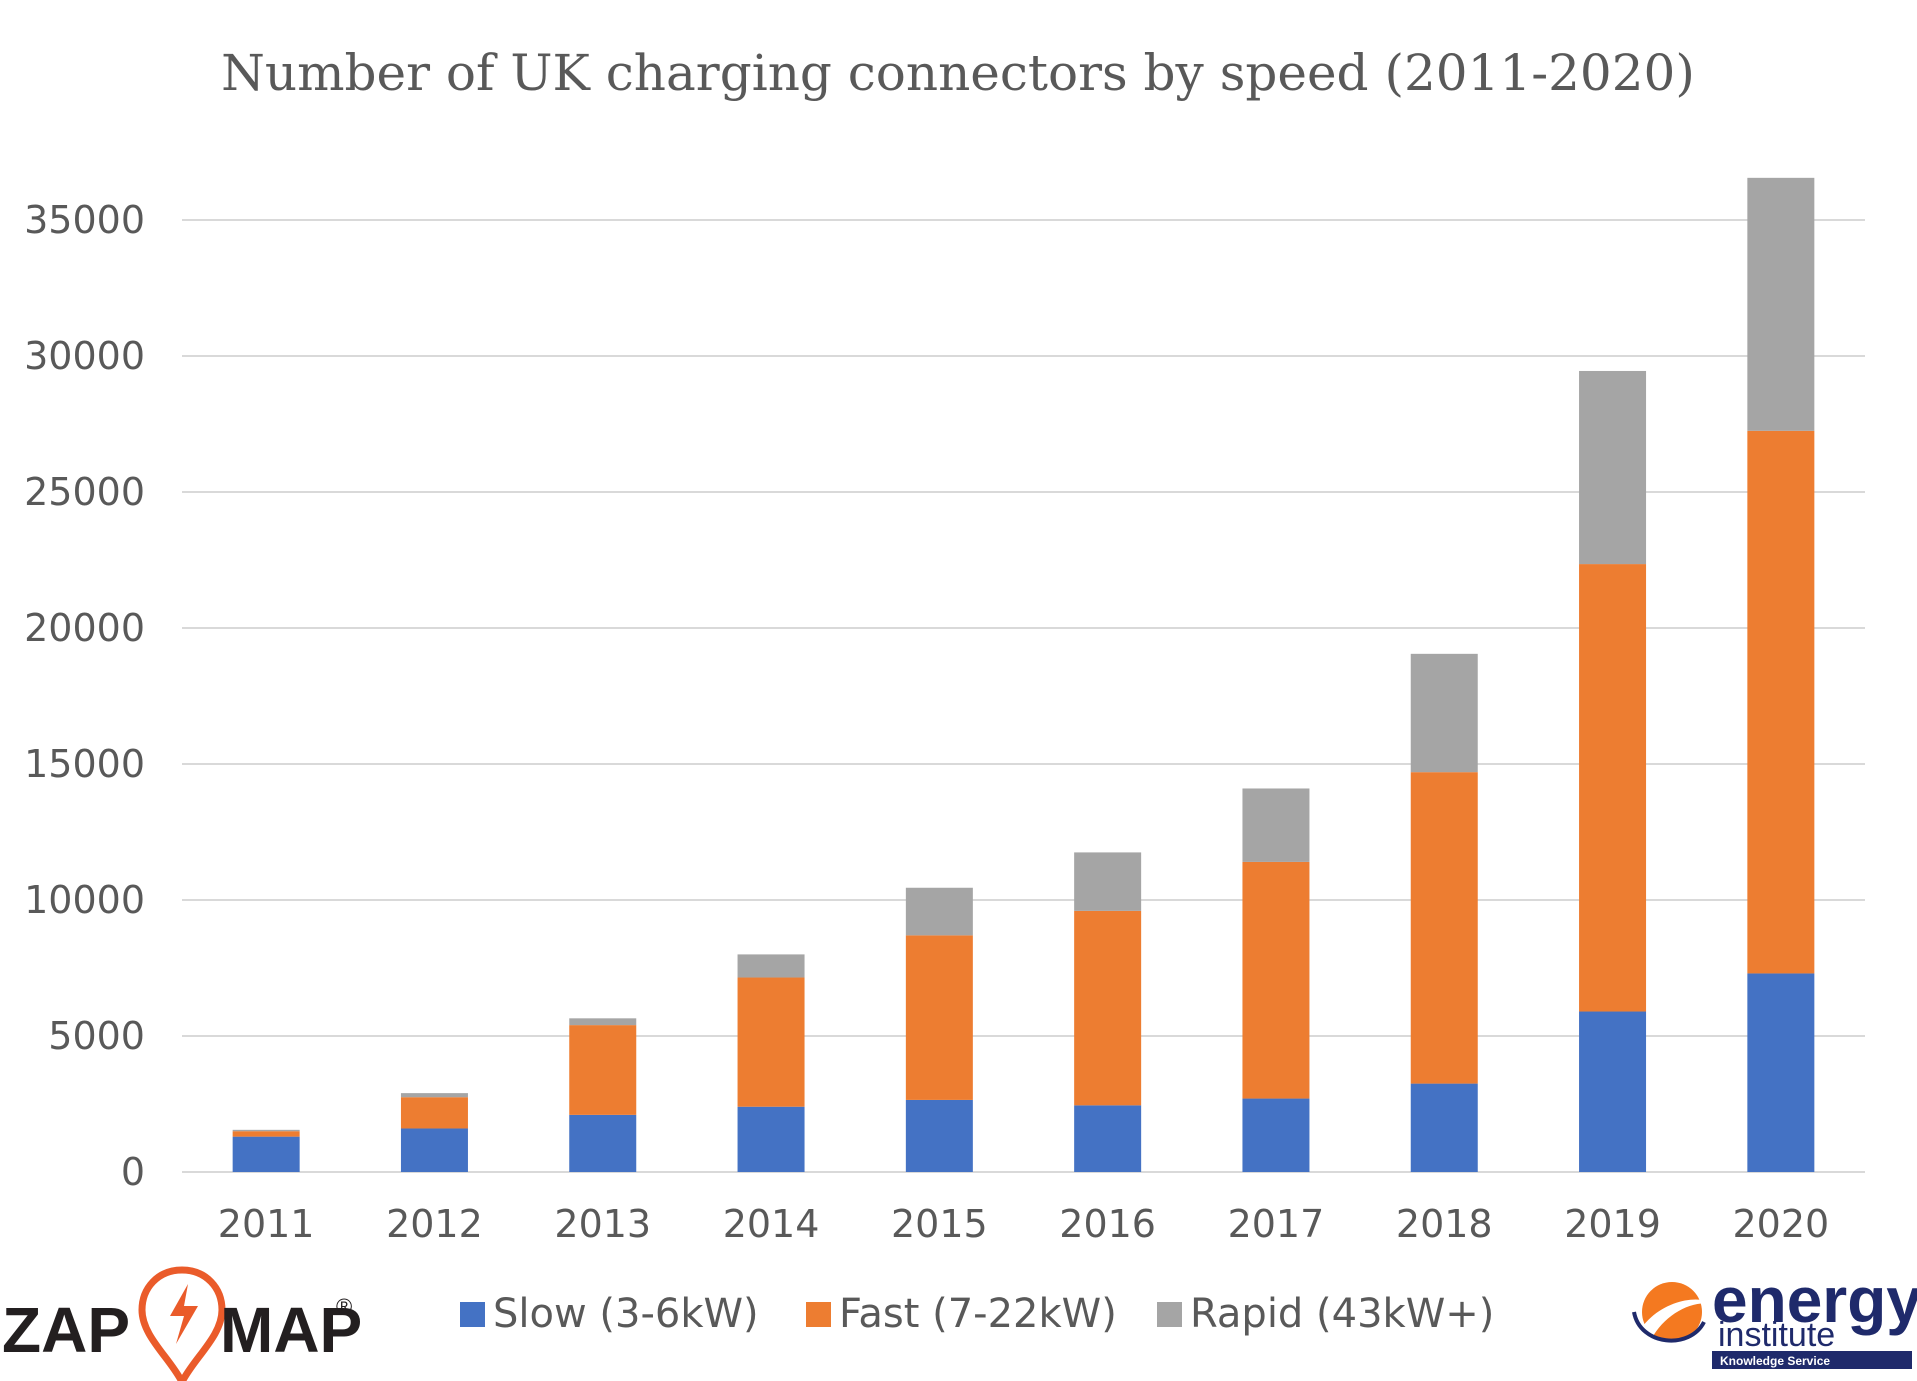 The width and height of the screenshot is (1917, 1381). What do you see at coordinates (1775, 1361) in the screenshot?
I see `energy-institute-tagline: Knowledge Service` at bounding box center [1775, 1361].